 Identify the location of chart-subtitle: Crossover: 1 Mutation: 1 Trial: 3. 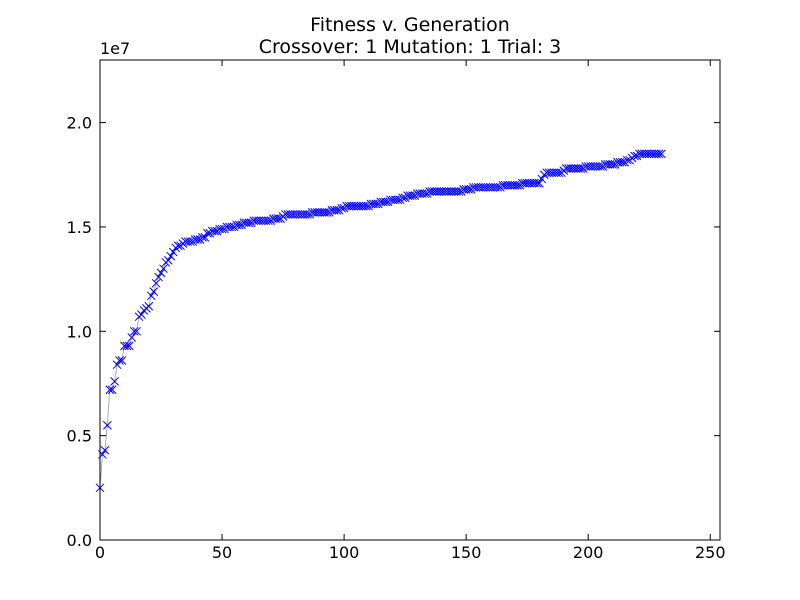
(410, 47).